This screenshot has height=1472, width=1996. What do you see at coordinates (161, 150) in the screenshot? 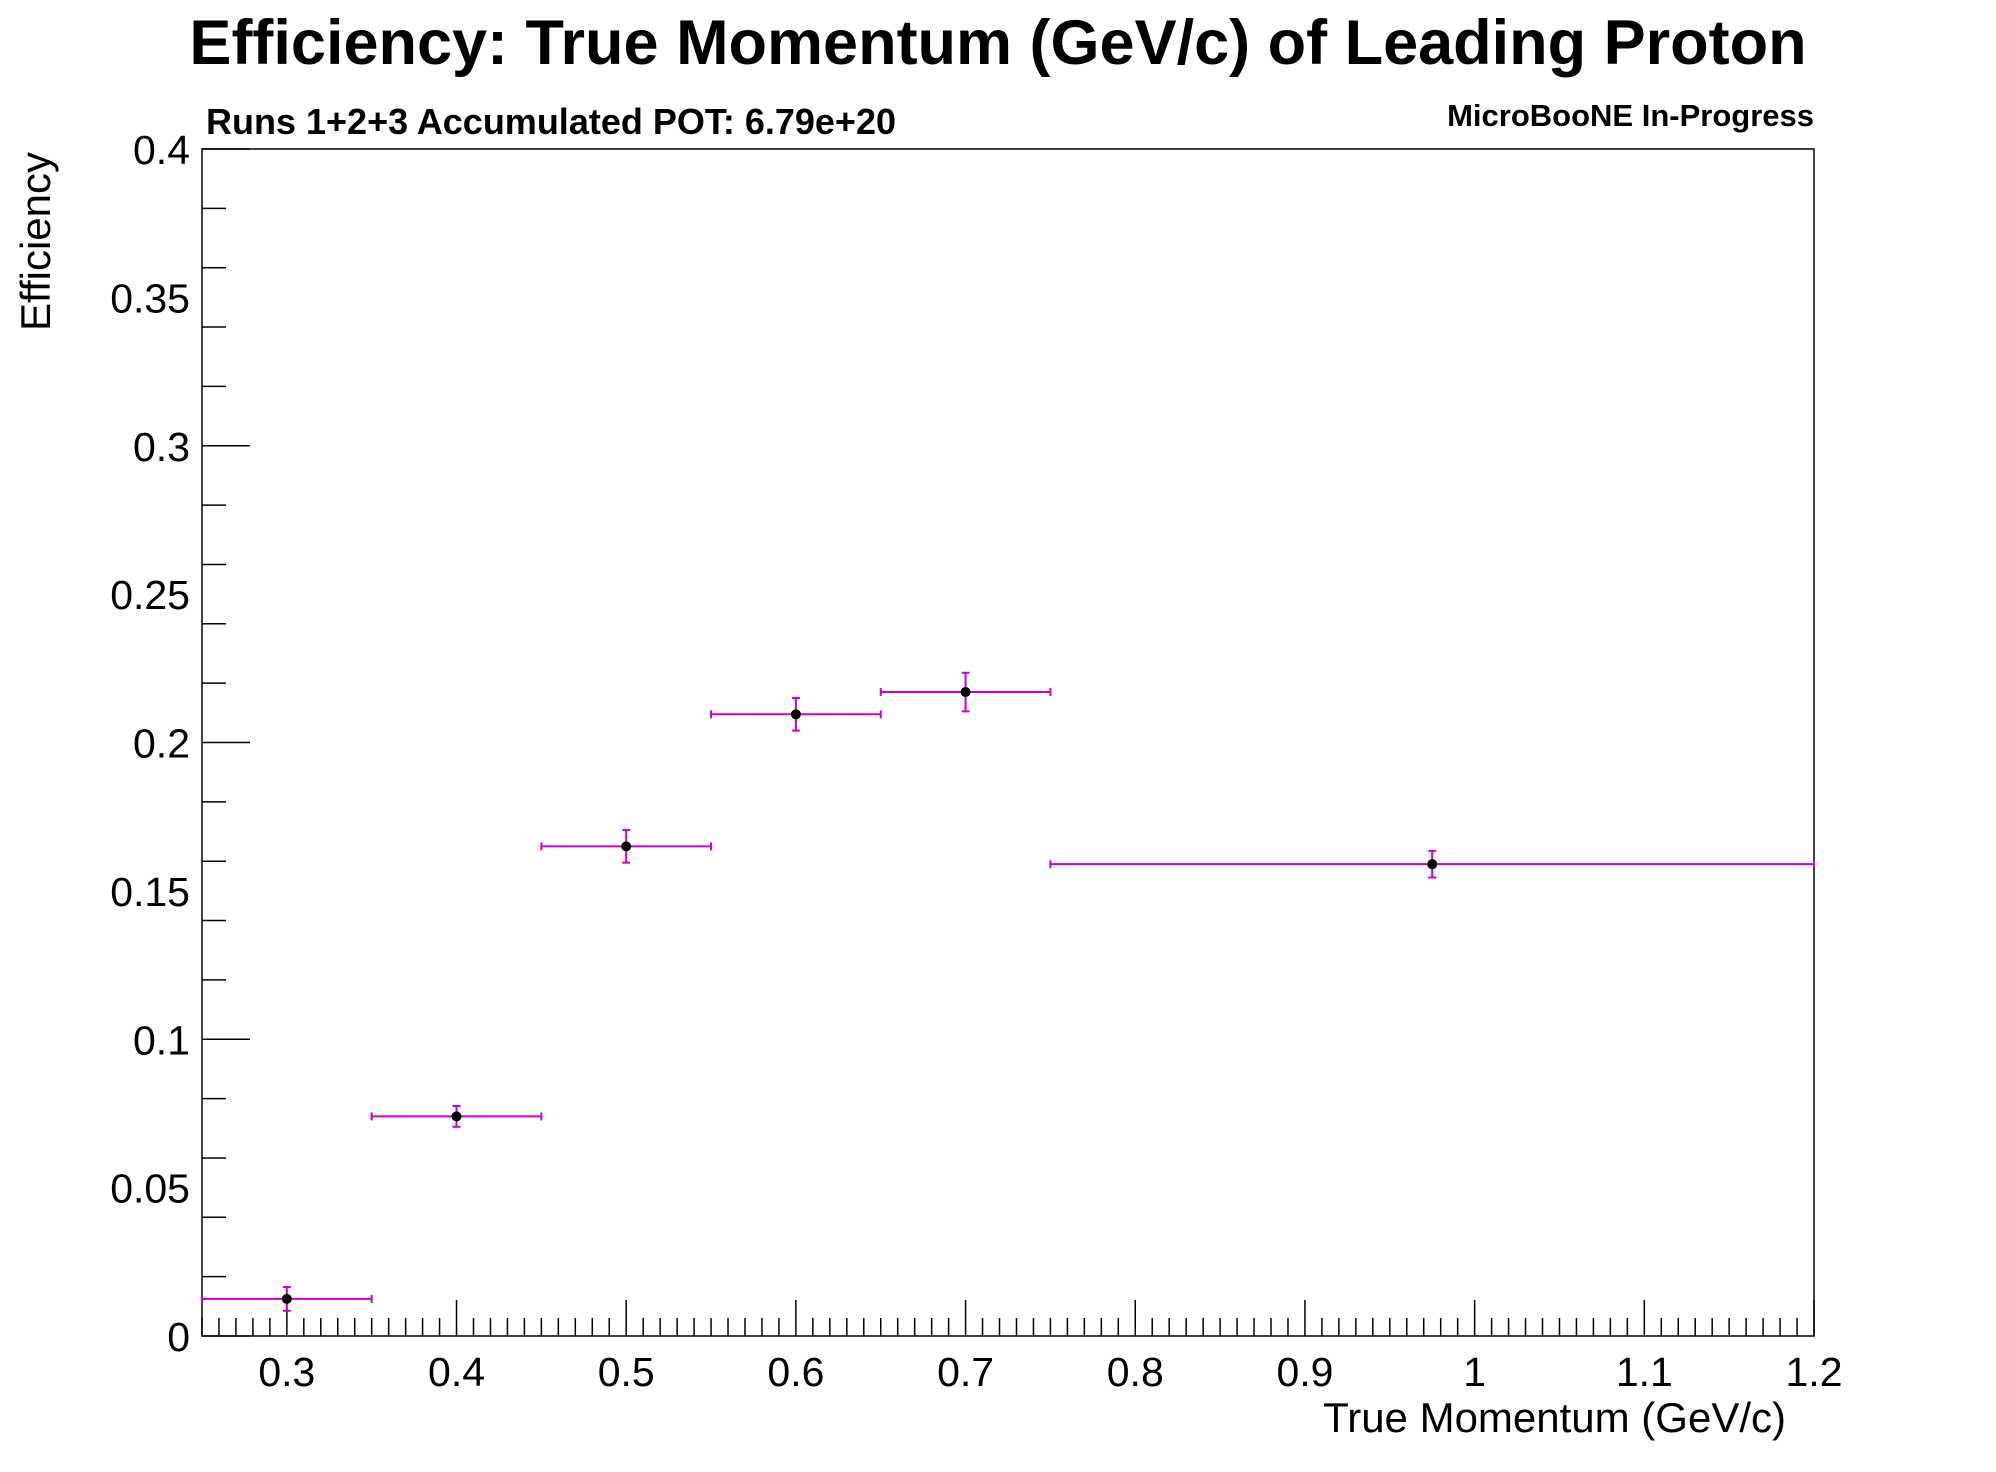
I see `y-tick-label: 0.4` at bounding box center [161, 150].